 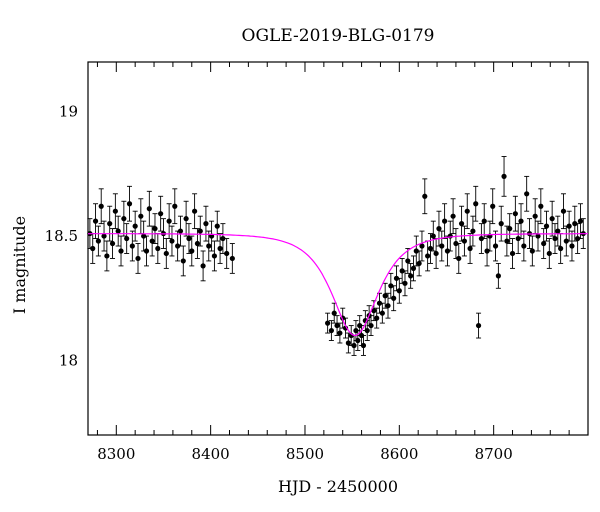 What do you see at coordinates (338, 486) in the screenshot?
I see `x-axis-label: HJD - 2450000` at bounding box center [338, 486].